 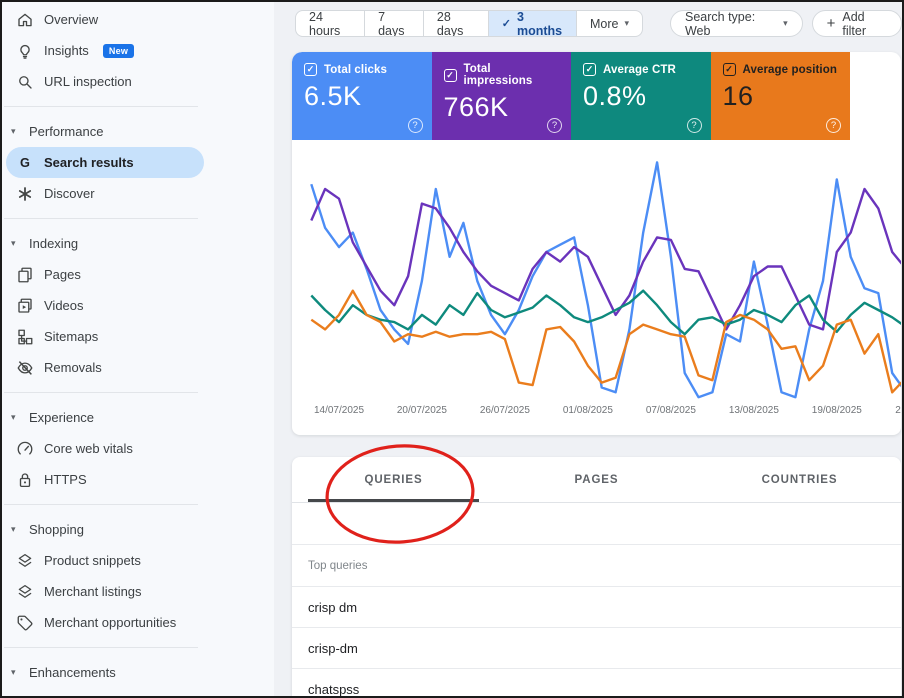 I want to click on svg-text: G, so click(x=25, y=162).